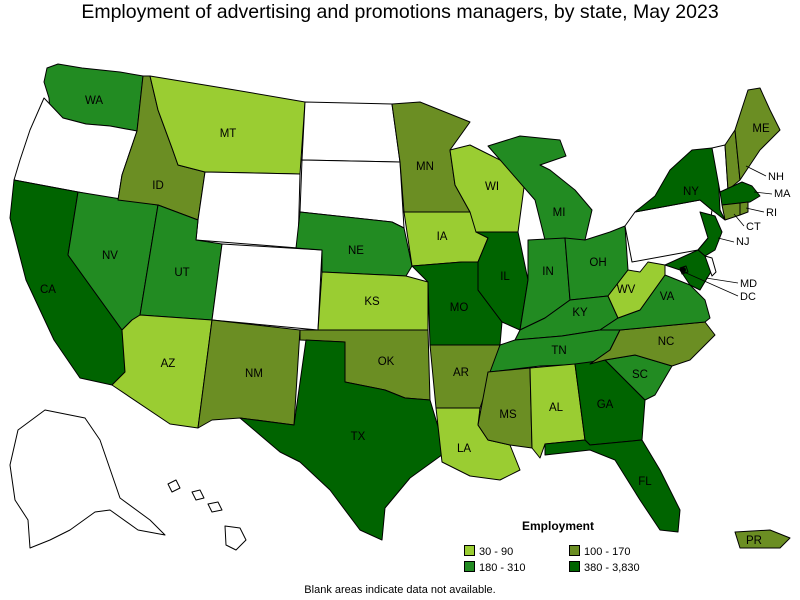 This screenshot has height=600, width=800. I want to click on dc-marker, so click(683, 270).